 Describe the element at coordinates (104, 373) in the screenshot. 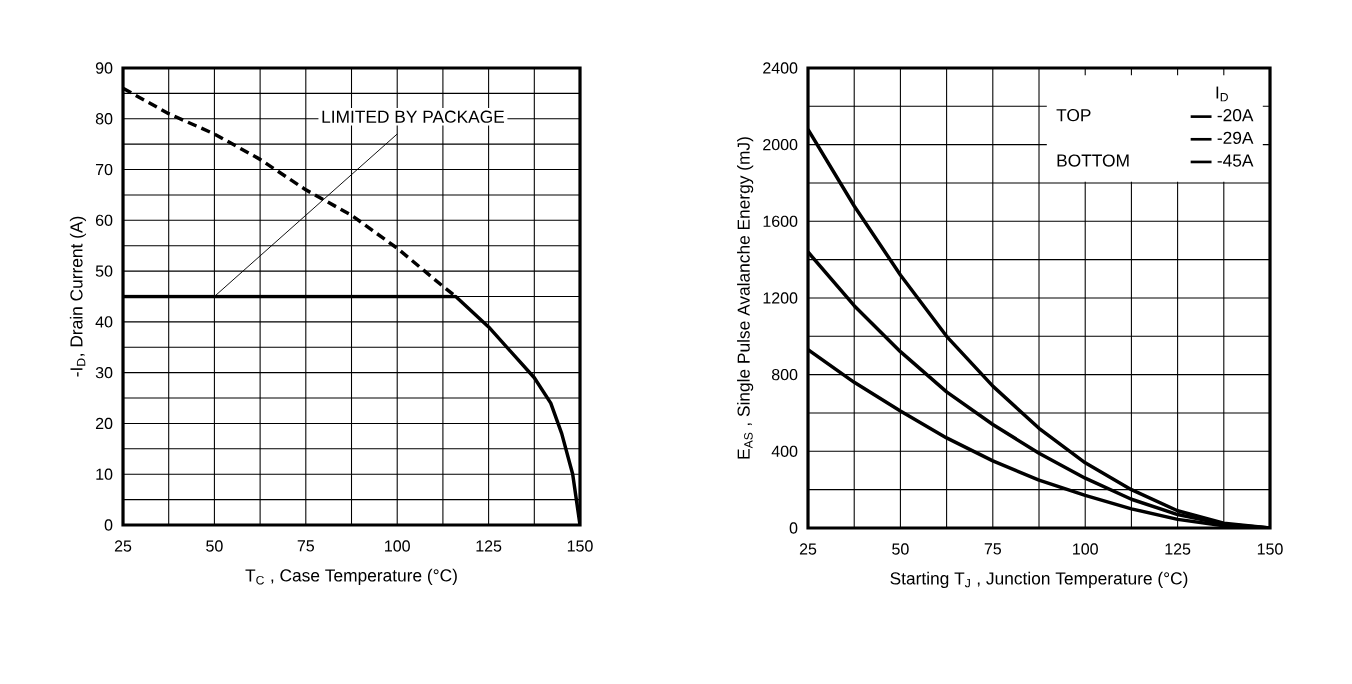

I see `y-tick-label: 30` at that location.